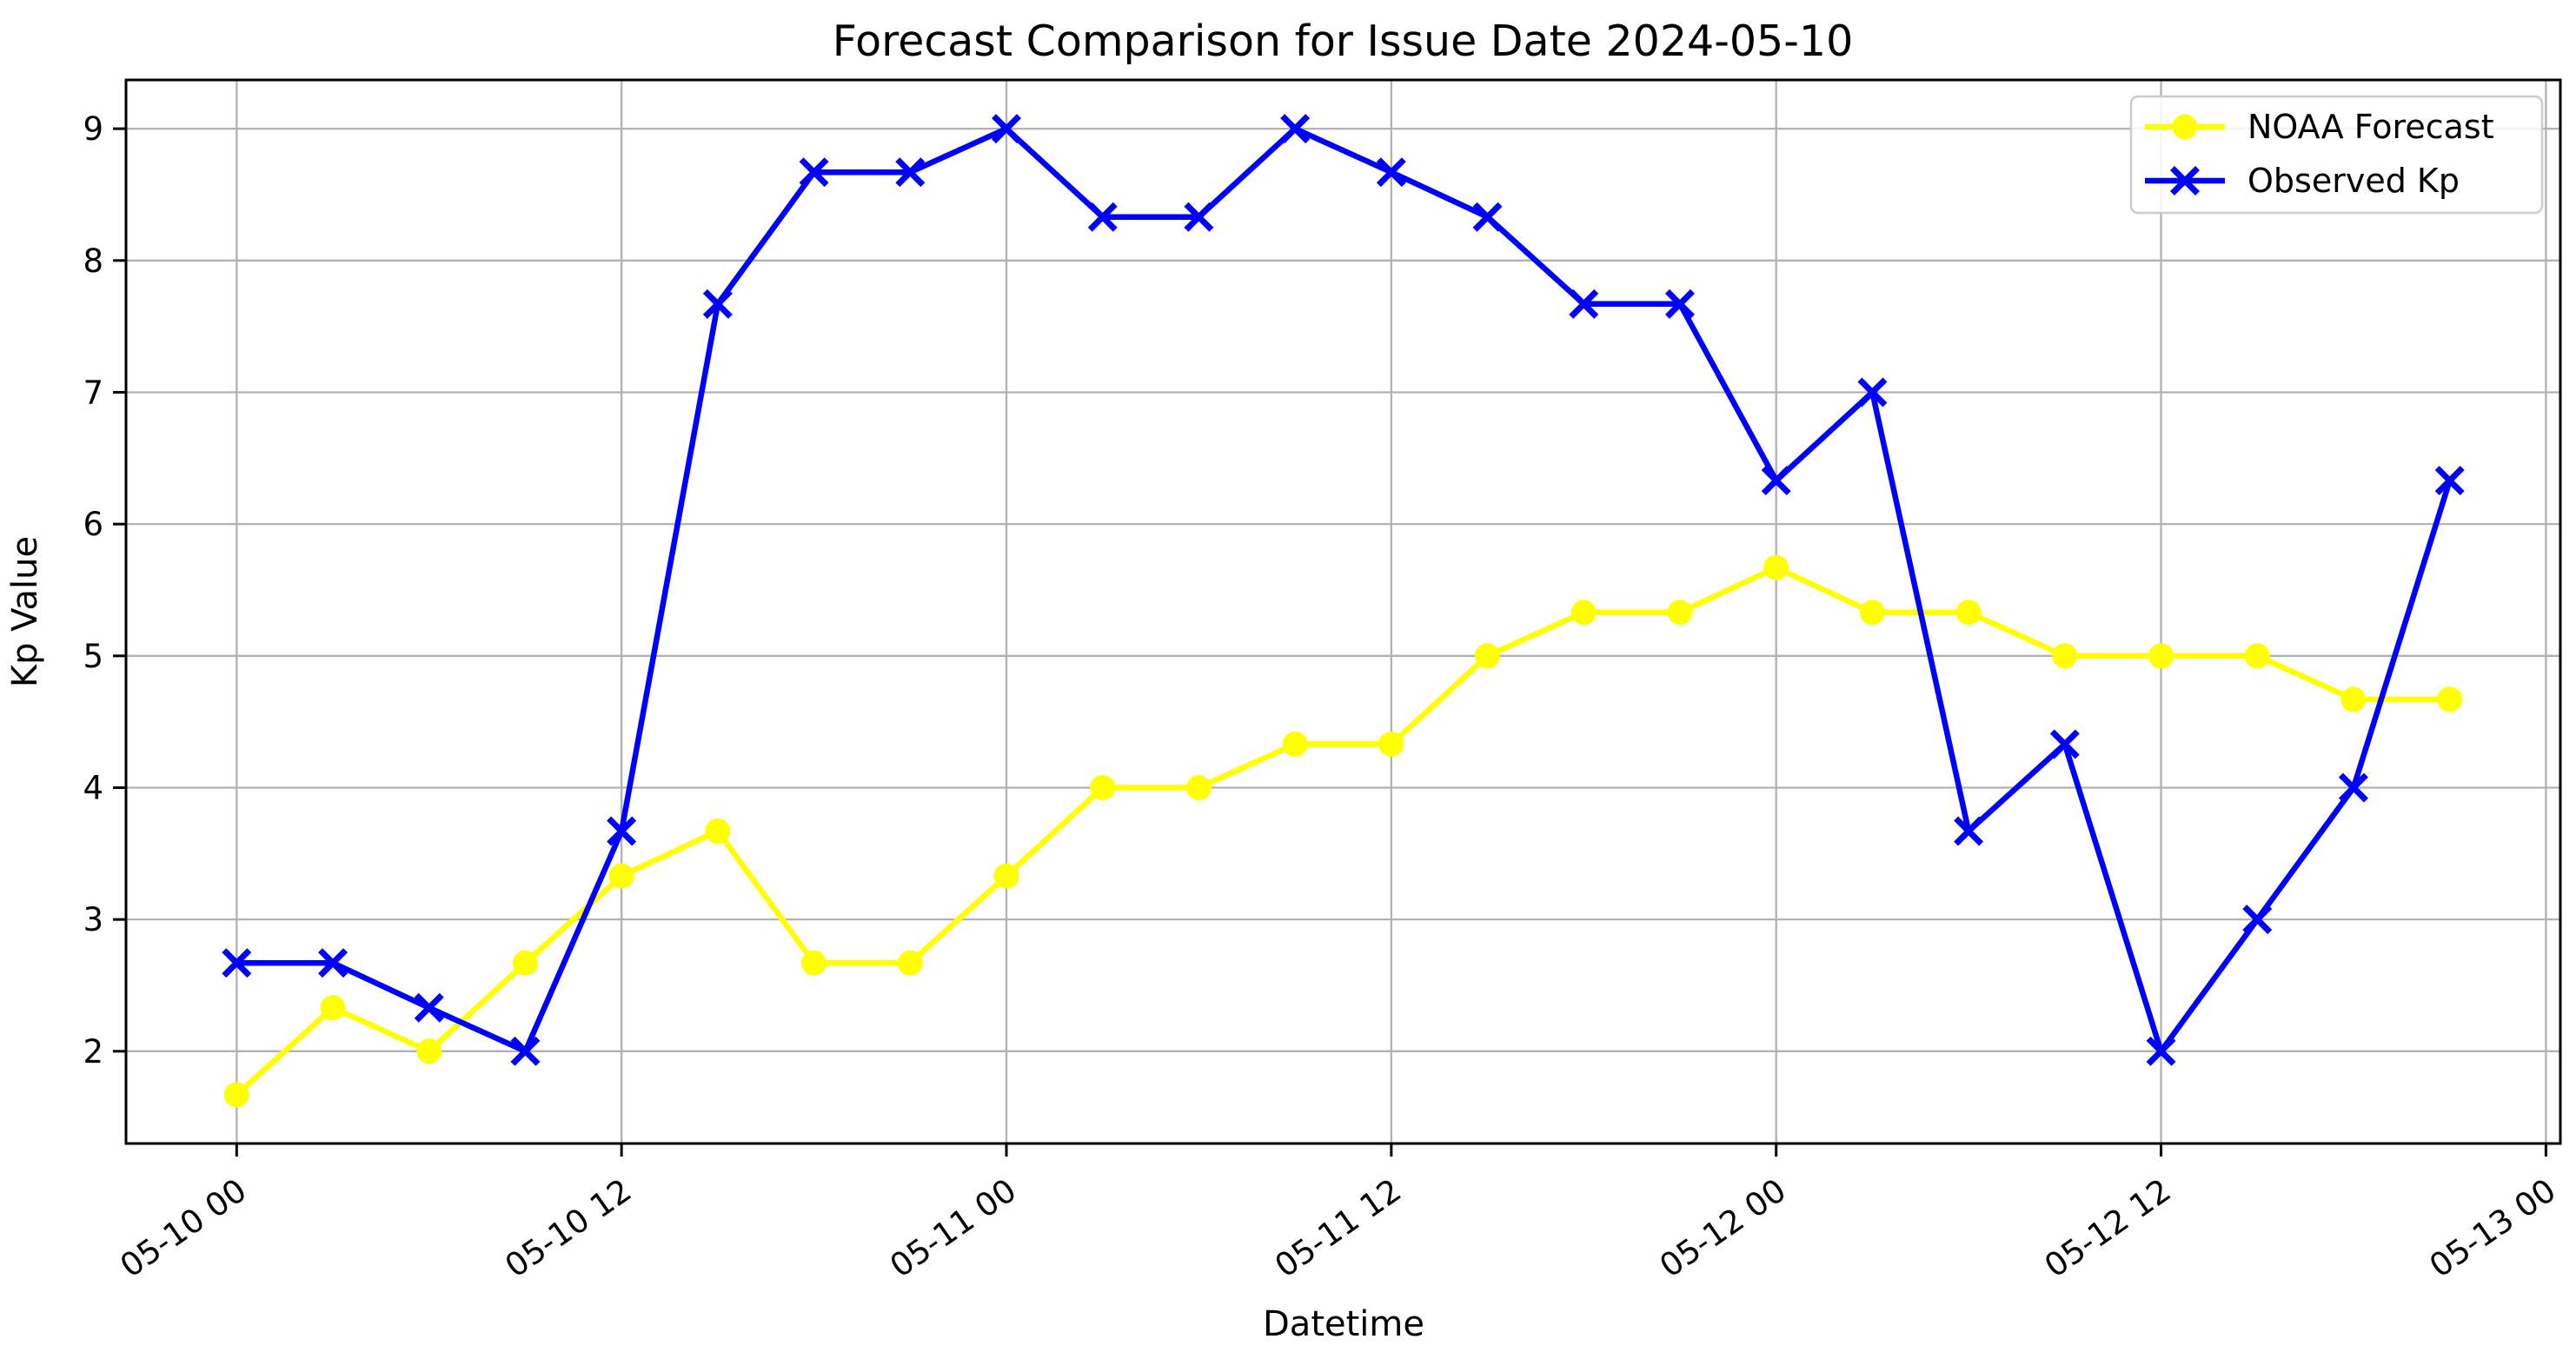  Describe the element at coordinates (2370, 127) in the screenshot. I see `legend-label: NOAA Forecast` at that location.